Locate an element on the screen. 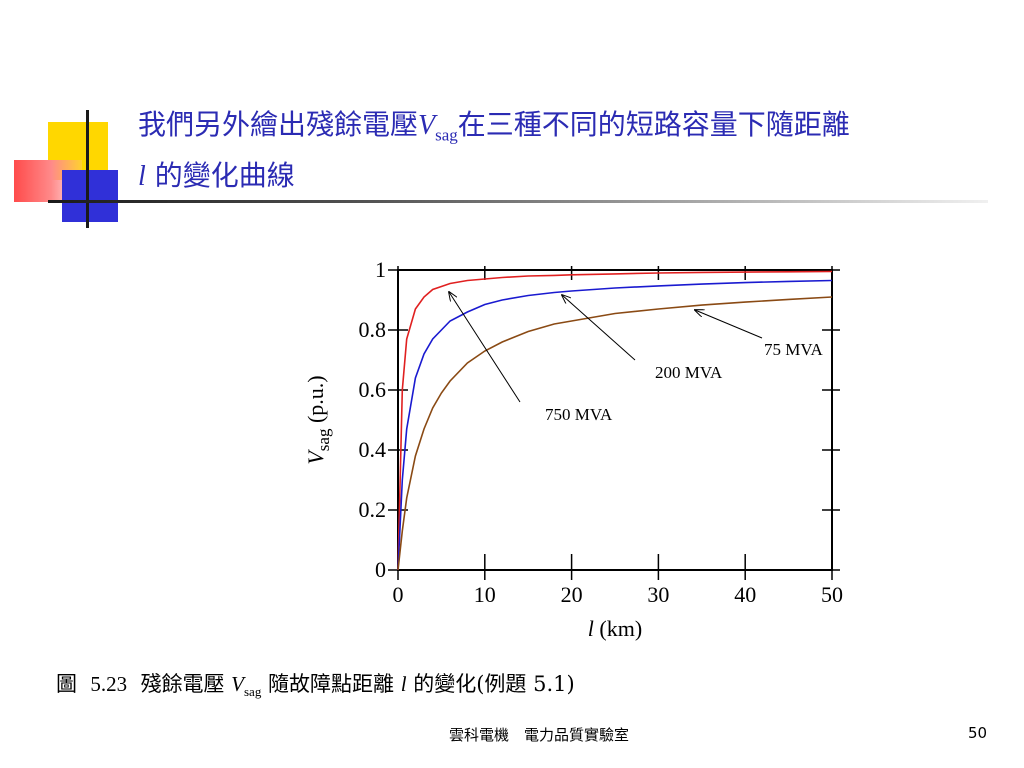  title-text-3: 的變化曲線 is located at coordinates (224, 175).